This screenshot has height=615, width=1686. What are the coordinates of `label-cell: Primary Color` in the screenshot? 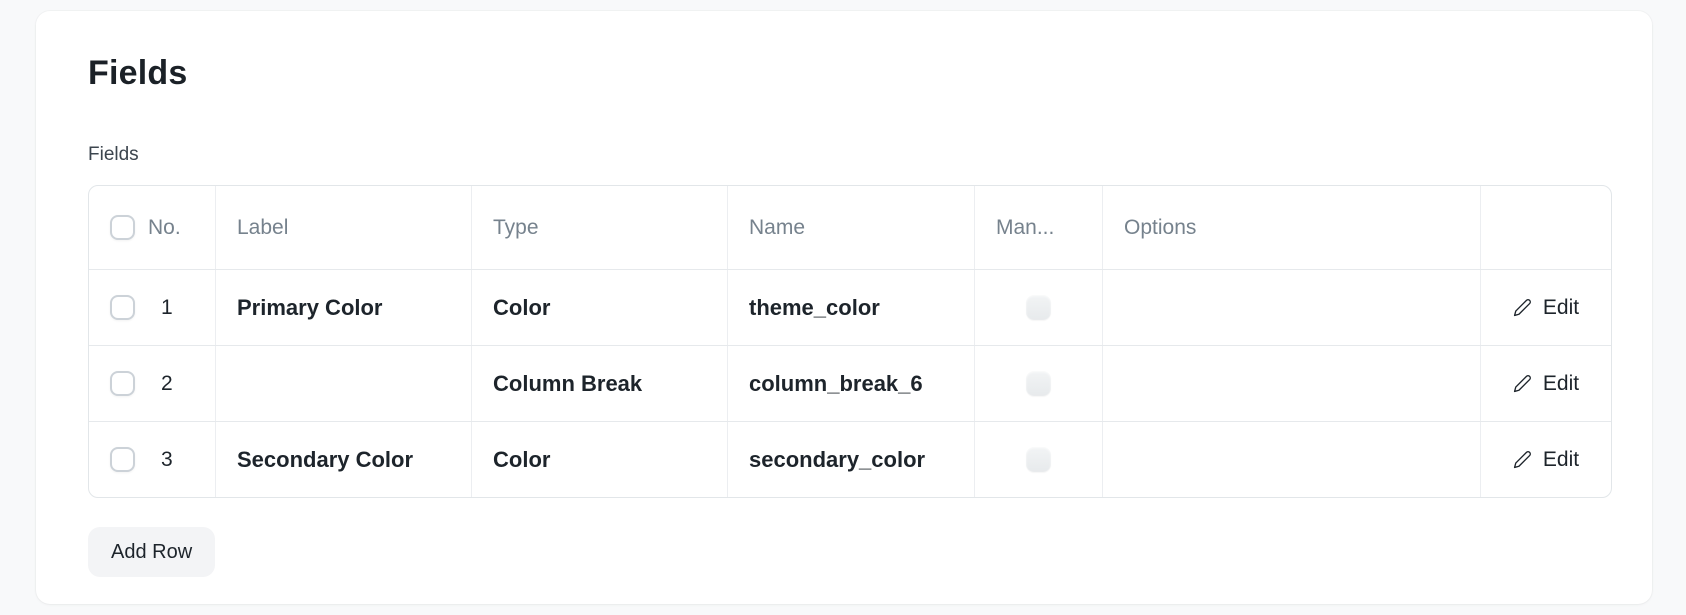 It's located at (344, 308).